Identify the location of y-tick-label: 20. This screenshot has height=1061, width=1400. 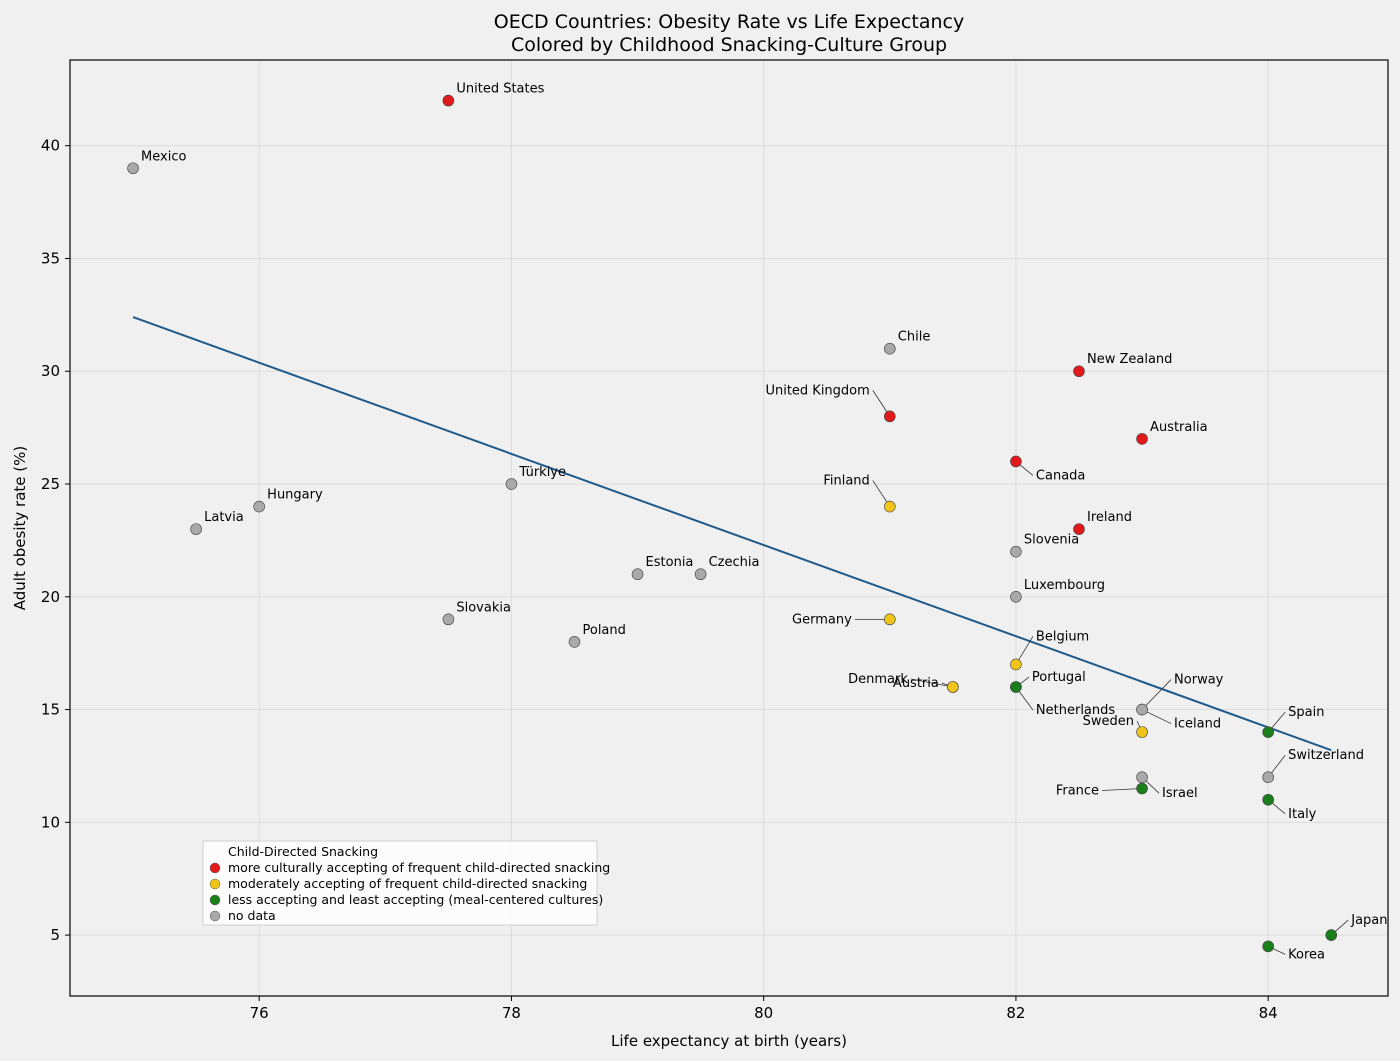
(50, 597).